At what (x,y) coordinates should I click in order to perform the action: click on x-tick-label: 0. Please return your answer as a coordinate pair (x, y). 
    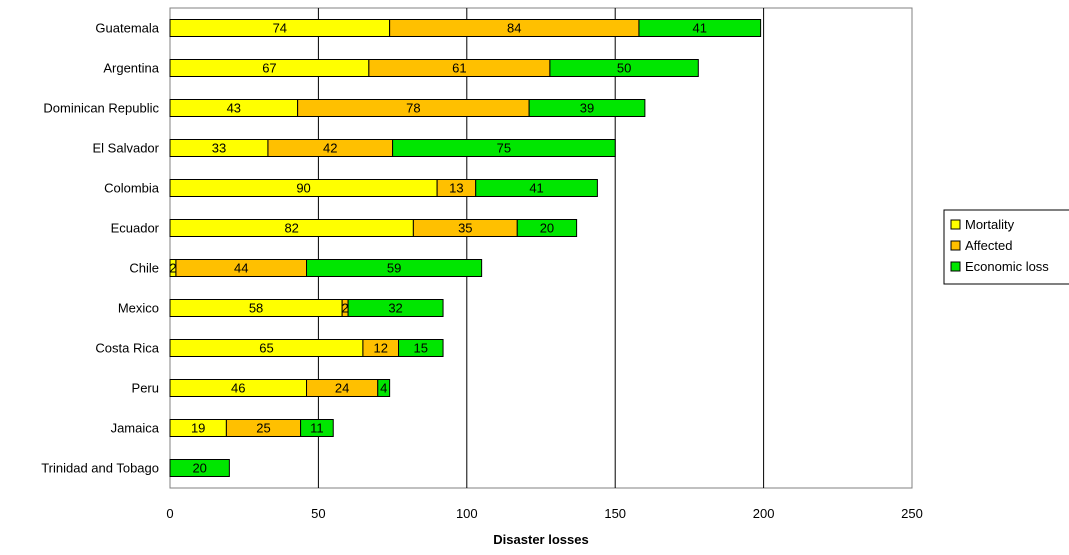
    Looking at the image, I should click on (169, 513).